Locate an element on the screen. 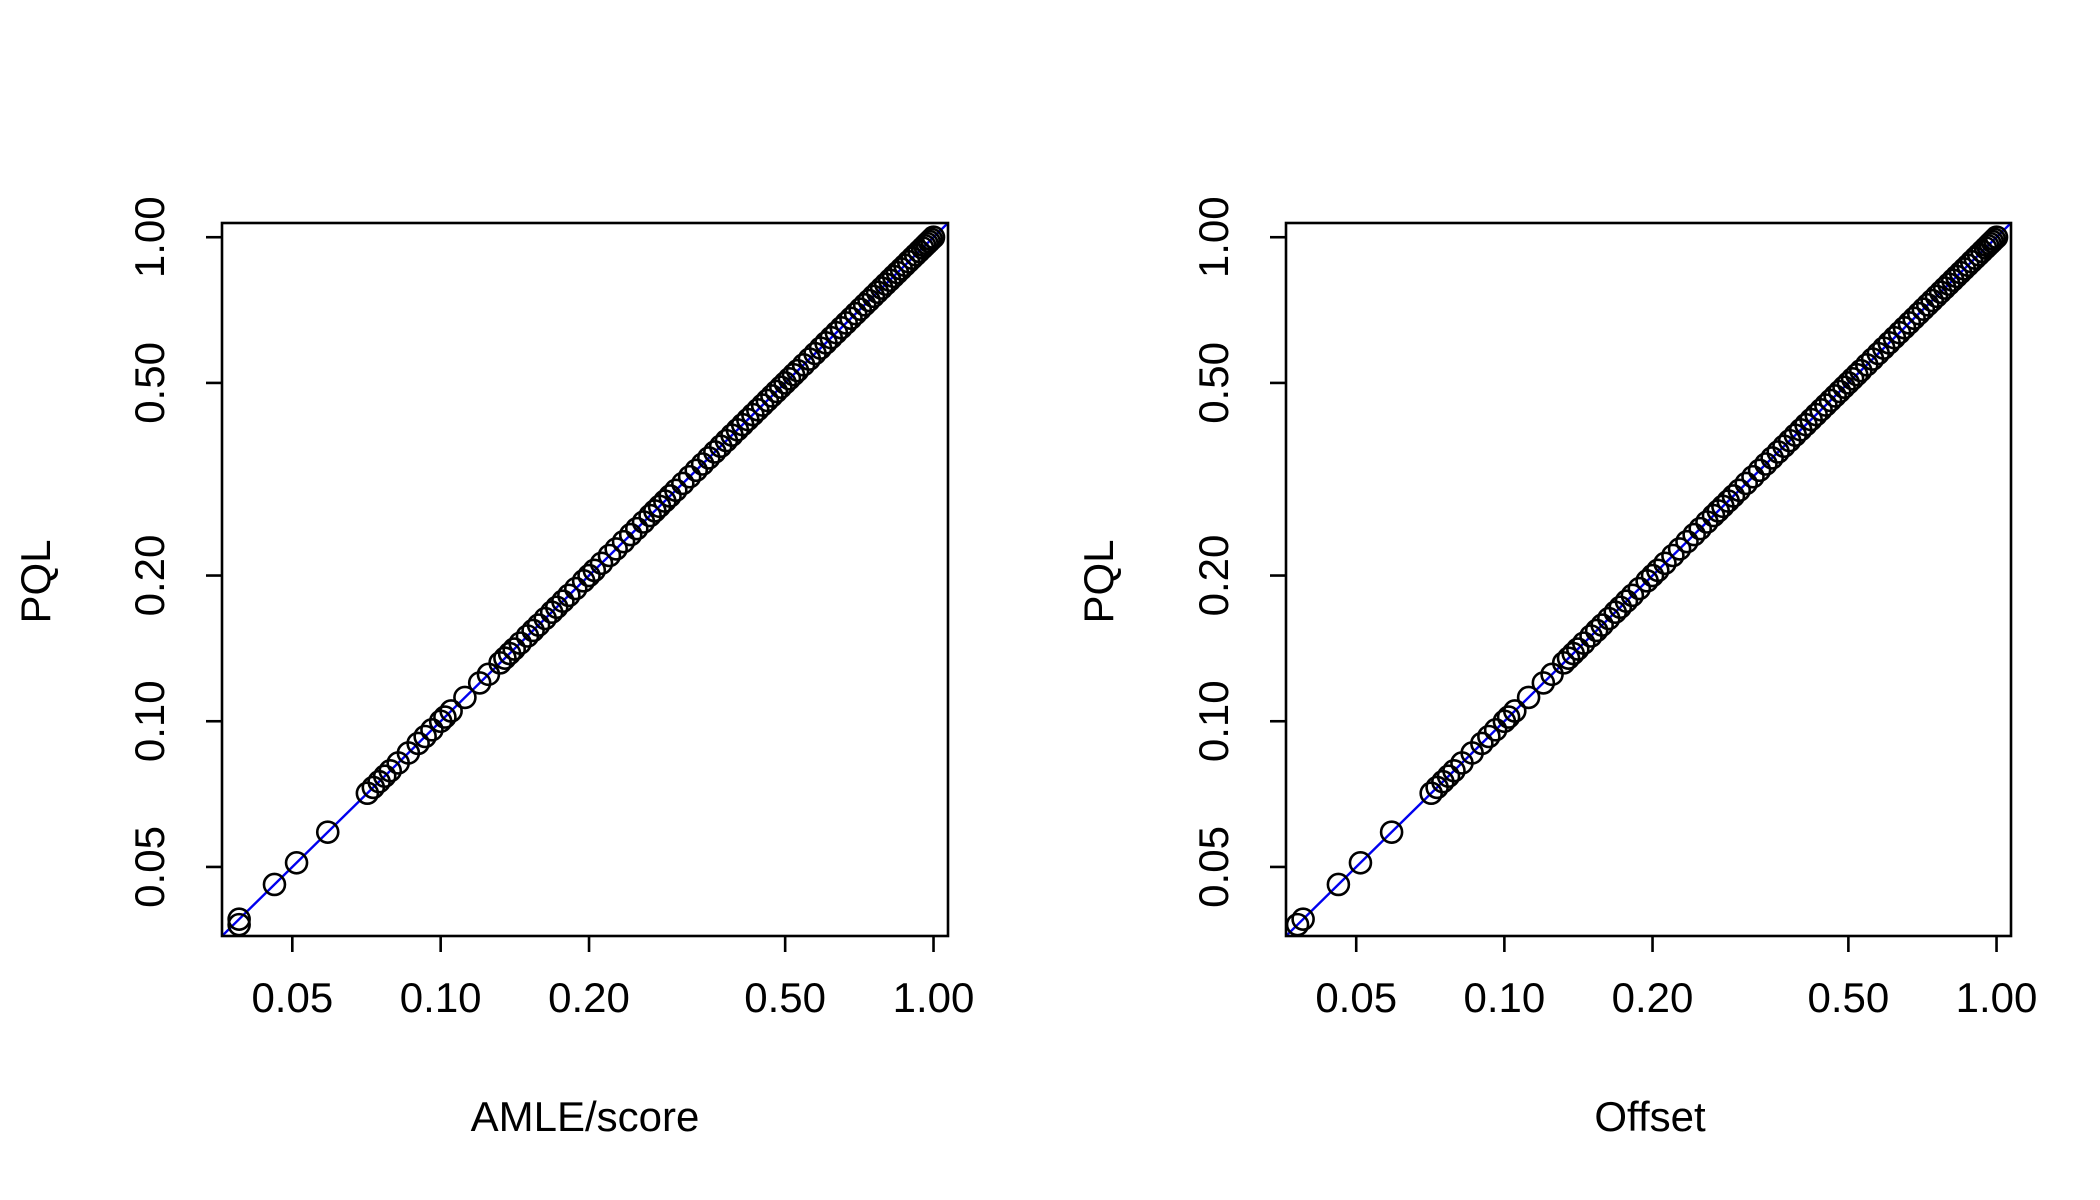  x-axis-title: Offset is located at coordinates (1650, 1116).